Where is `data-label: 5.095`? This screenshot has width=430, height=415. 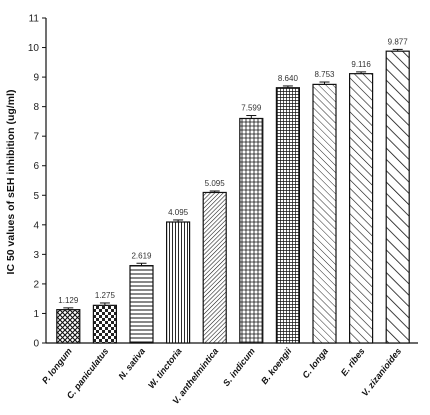
data-label: 5.095 is located at coordinates (215, 183).